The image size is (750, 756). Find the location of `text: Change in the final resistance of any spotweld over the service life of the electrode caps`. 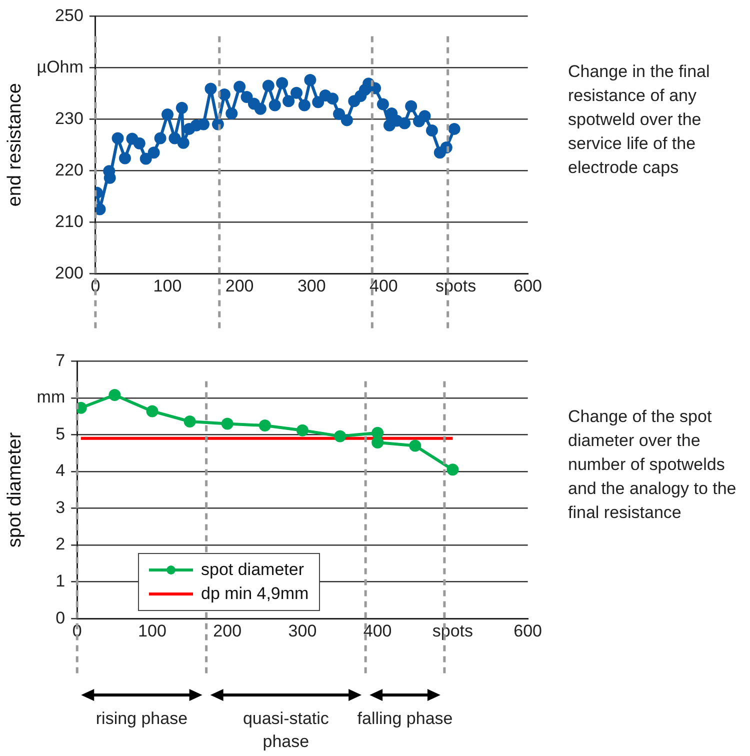

text: Change in the final resistance of any spotweld over the service life of the electrode caps is located at coordinates (639, 120).